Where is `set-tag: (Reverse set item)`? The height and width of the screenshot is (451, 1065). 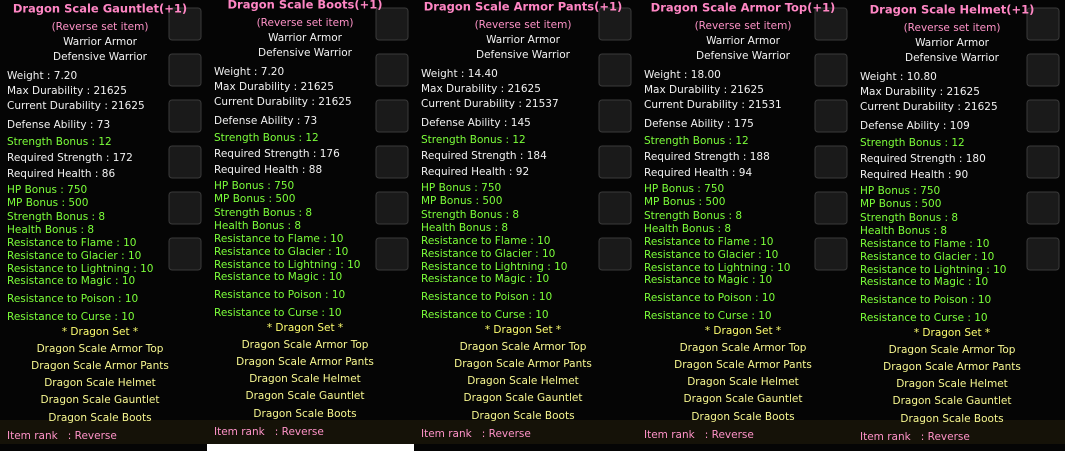 set-tag: (Reverse set item) is located at coordinates (743, 26).